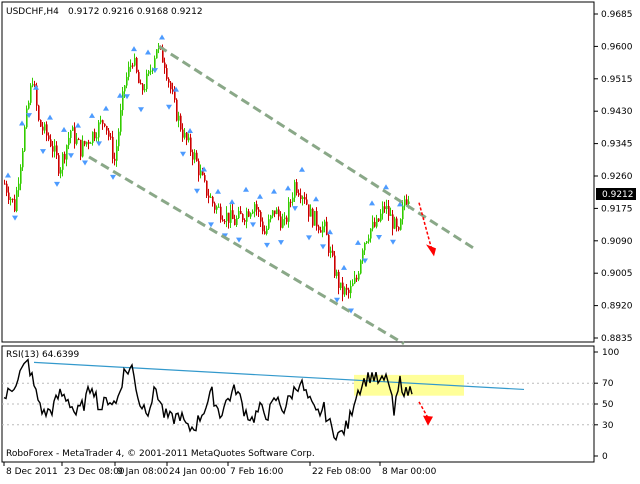  I want to click on price-tick-label: 0.9600, so click(617, 47).